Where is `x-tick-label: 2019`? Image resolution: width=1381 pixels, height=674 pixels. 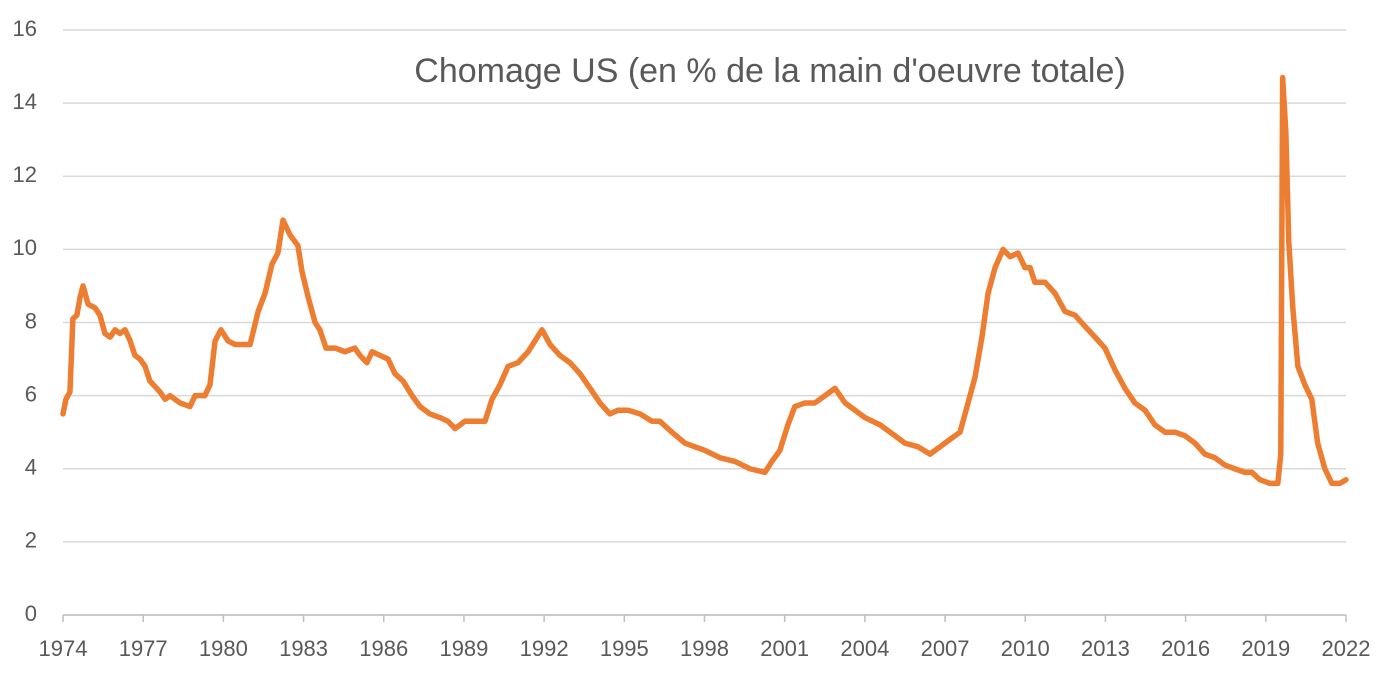 x-tick-label: 2019 is located at coordinates (1265, 648).